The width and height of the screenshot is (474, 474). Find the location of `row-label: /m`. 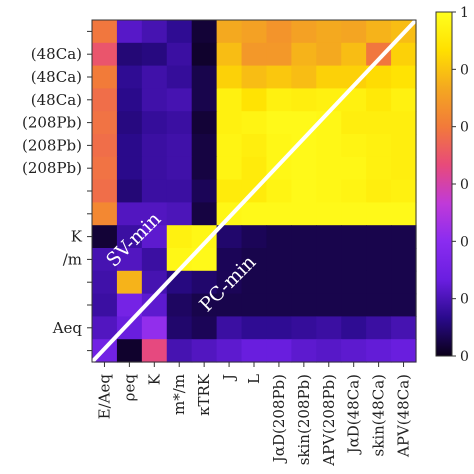

row-label: /m is located at coordinates (72, 259).